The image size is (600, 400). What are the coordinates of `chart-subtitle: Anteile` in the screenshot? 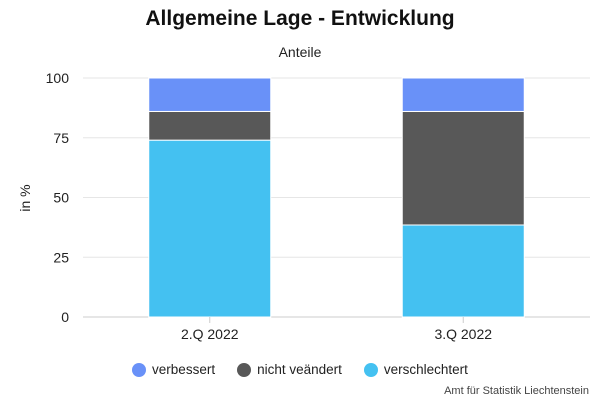 It's located at (300, 52).